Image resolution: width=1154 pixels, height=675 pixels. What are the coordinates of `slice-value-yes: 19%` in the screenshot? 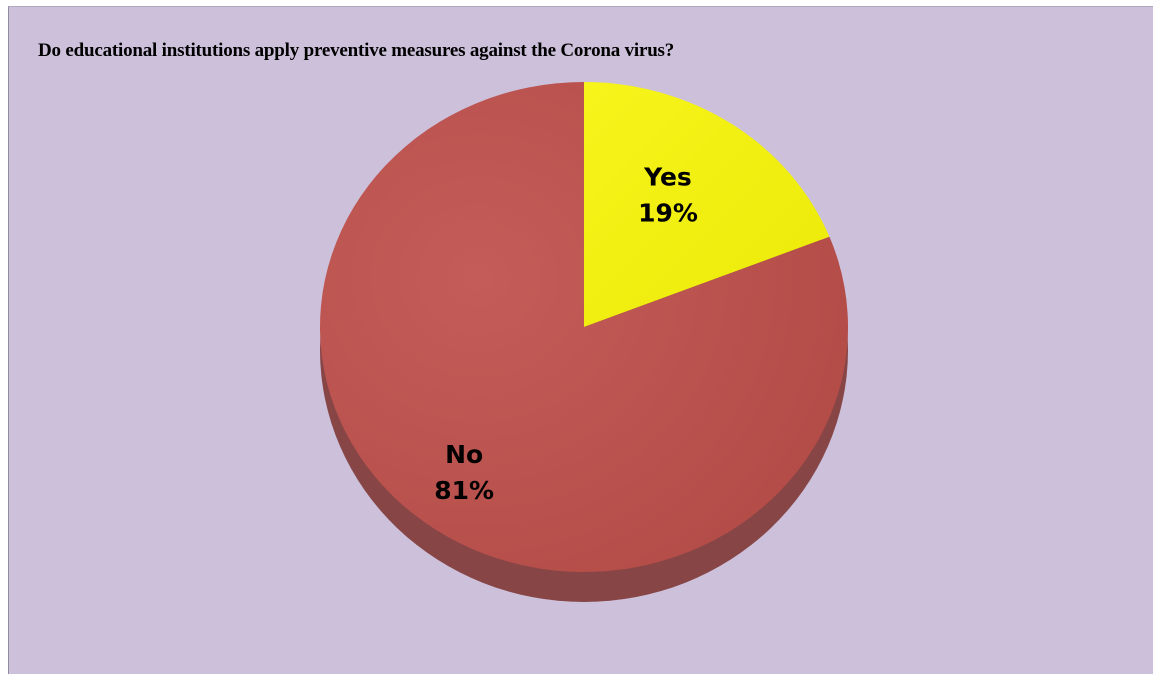 It's located at (668, 212).